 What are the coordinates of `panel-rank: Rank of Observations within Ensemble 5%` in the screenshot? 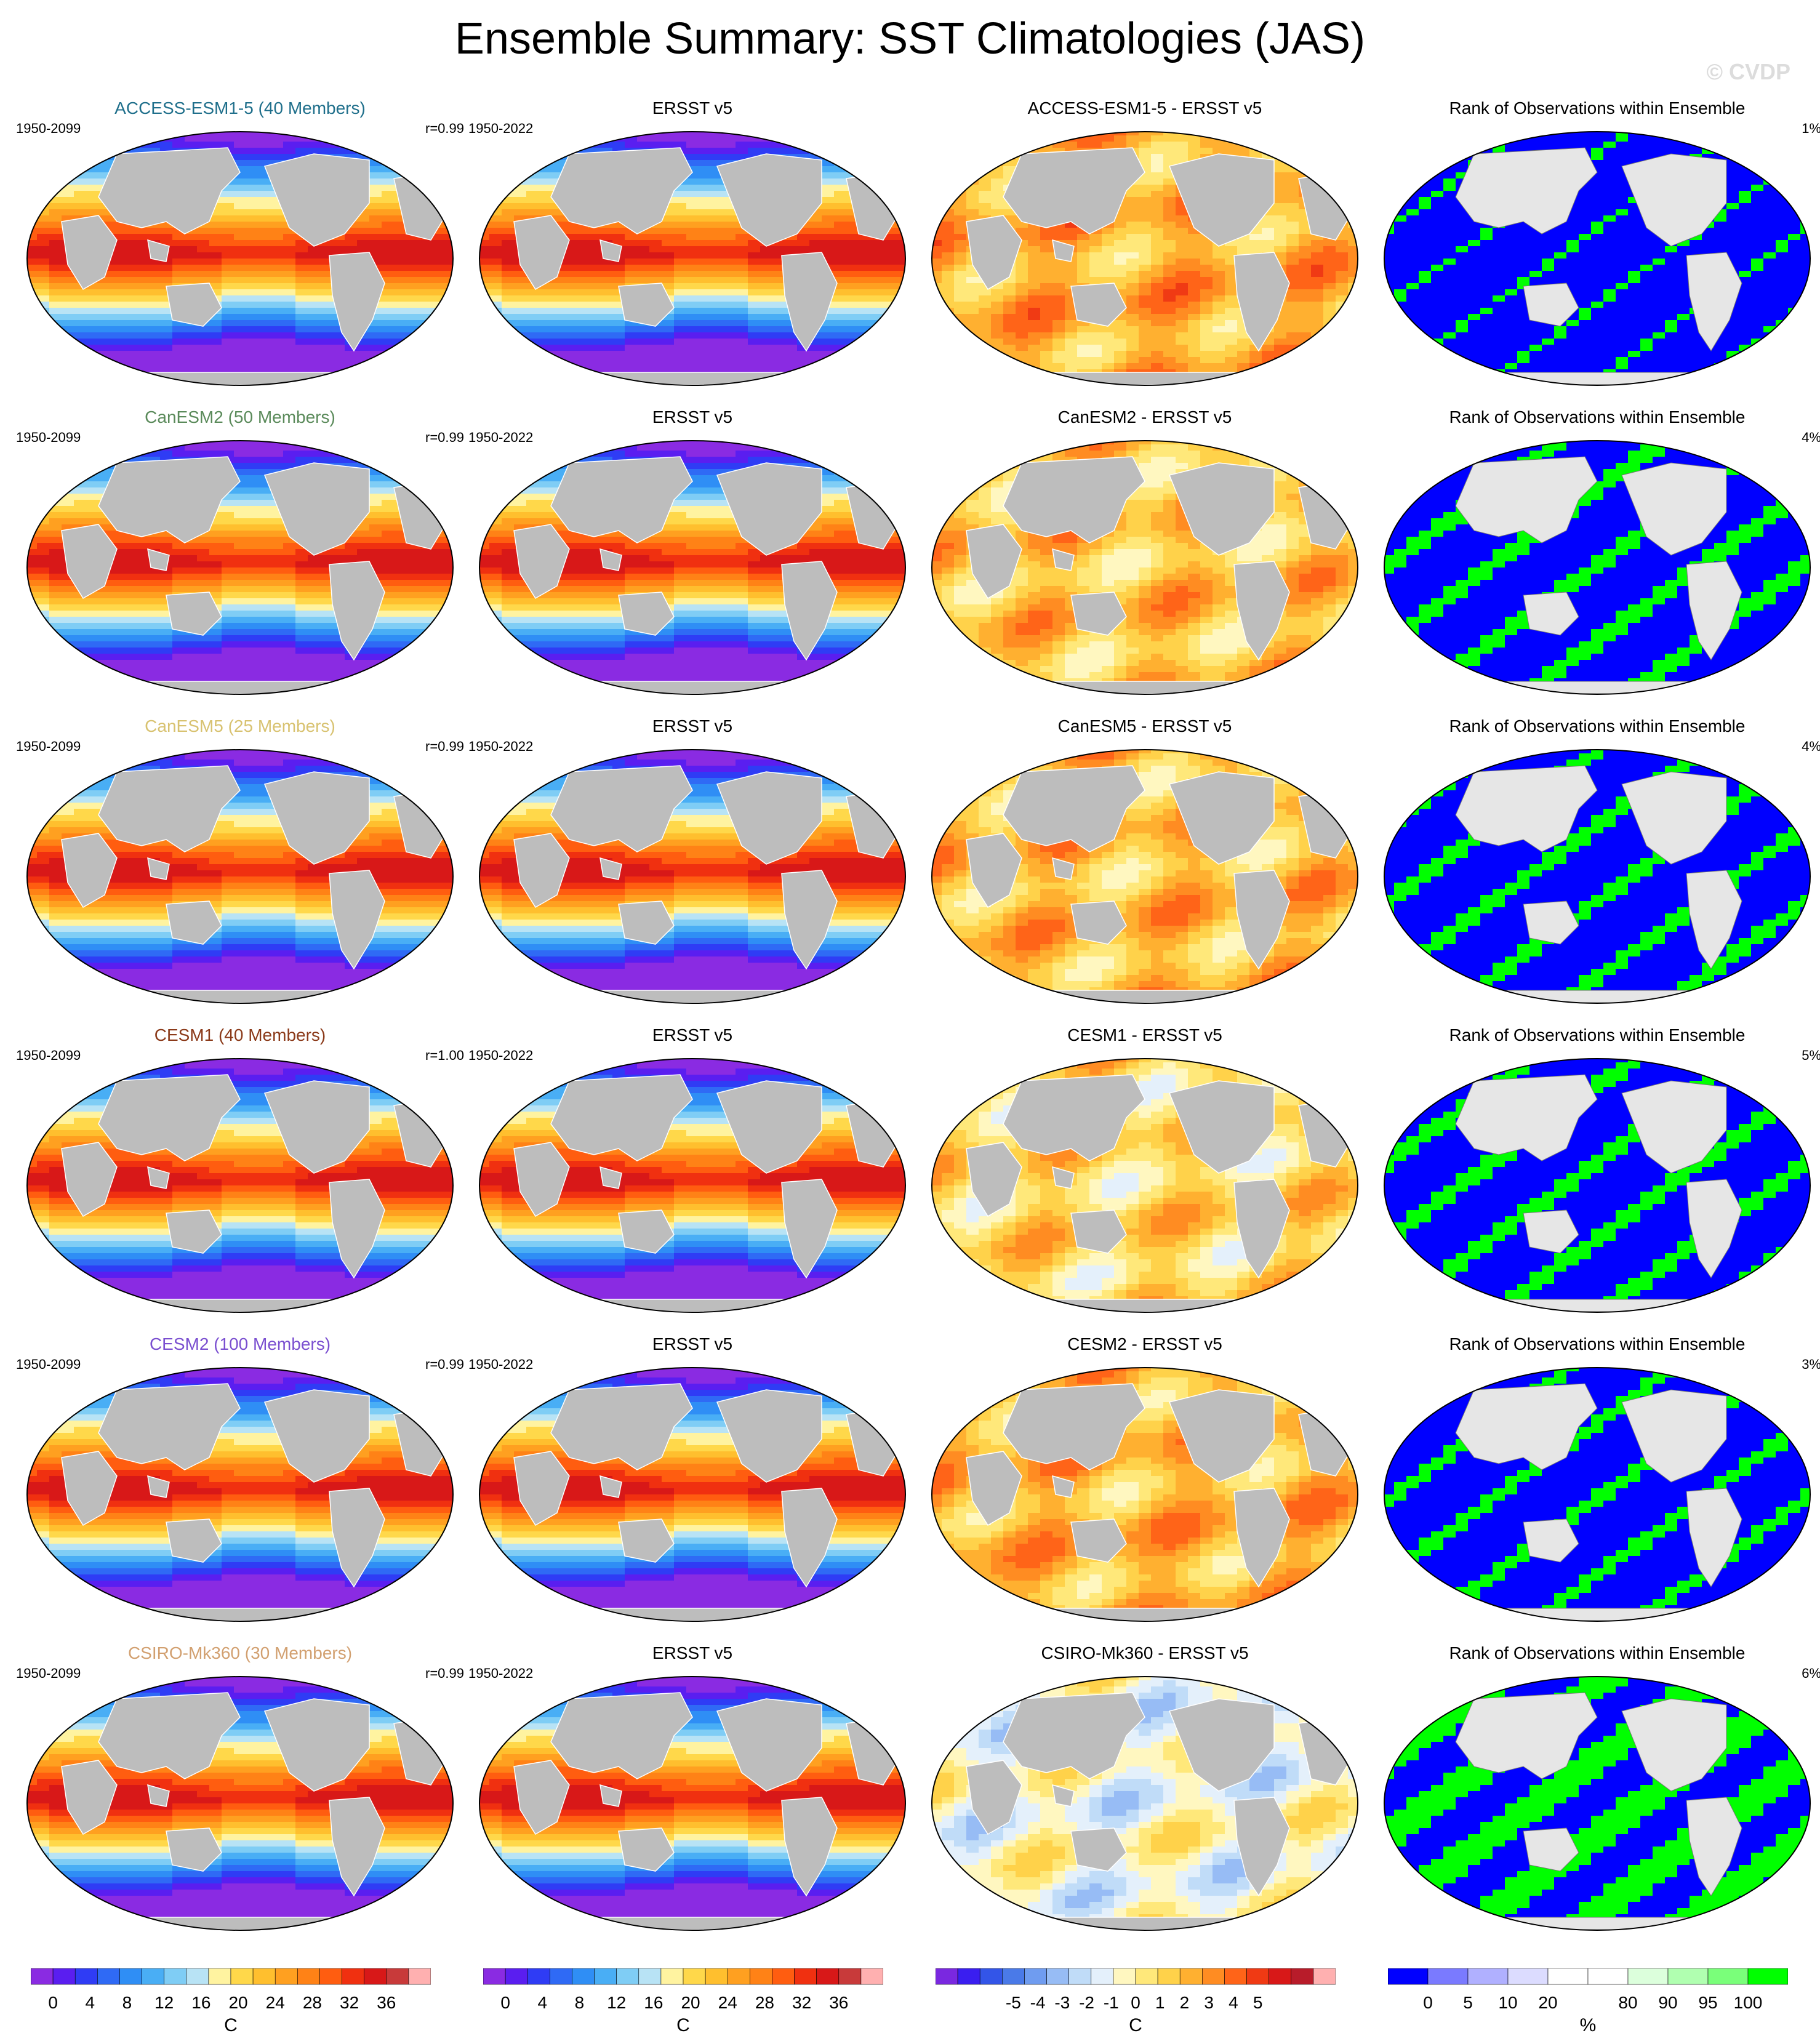 It's located at (1594, 1180).